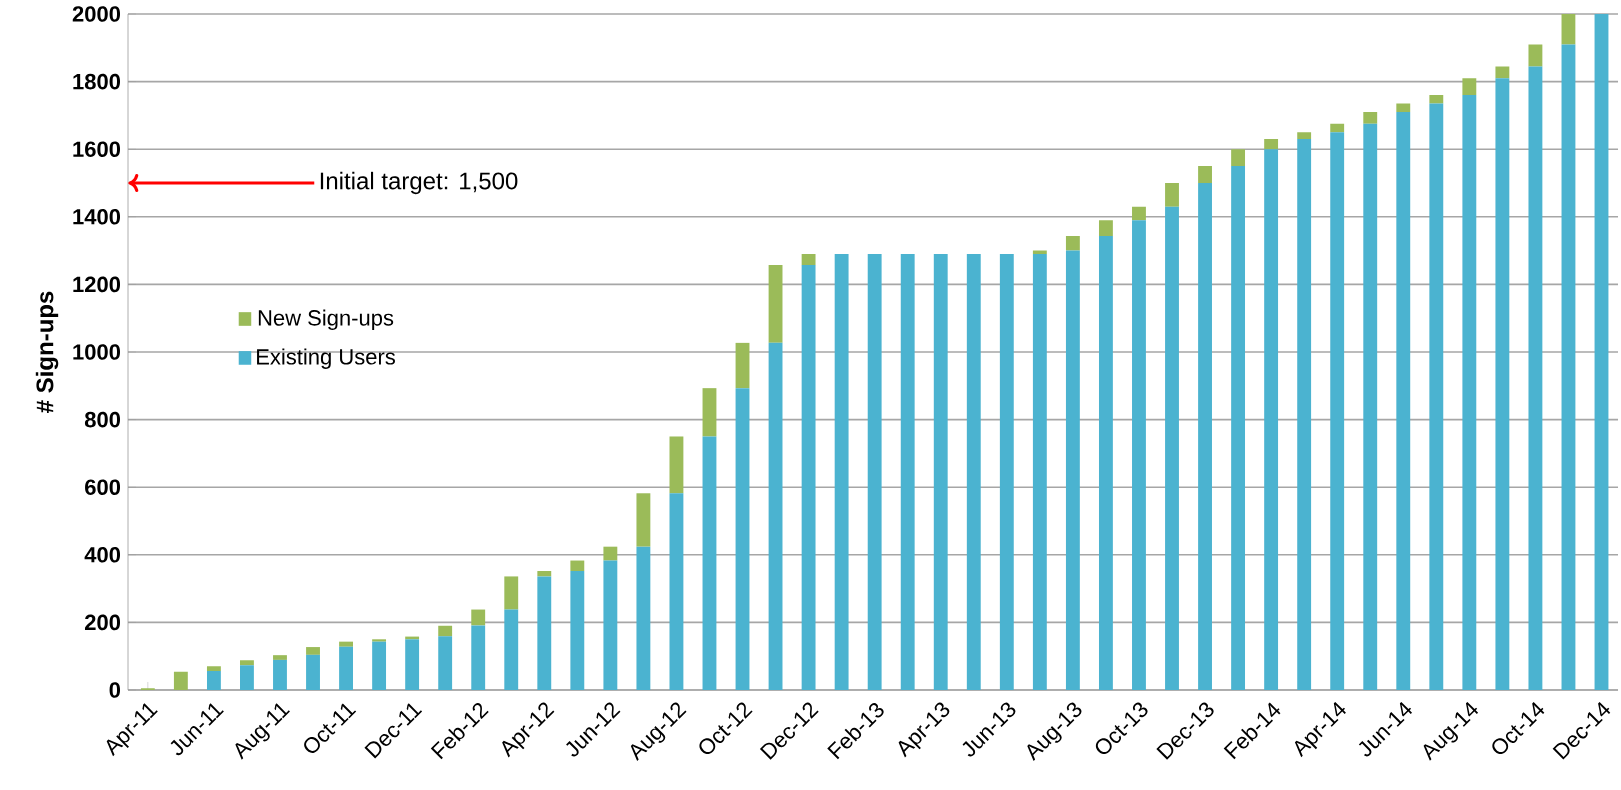  What do you see at coordinates (97, 217) in the screenshot?
I see `y-tick-label: 1400` at bounding box center [97, 217].